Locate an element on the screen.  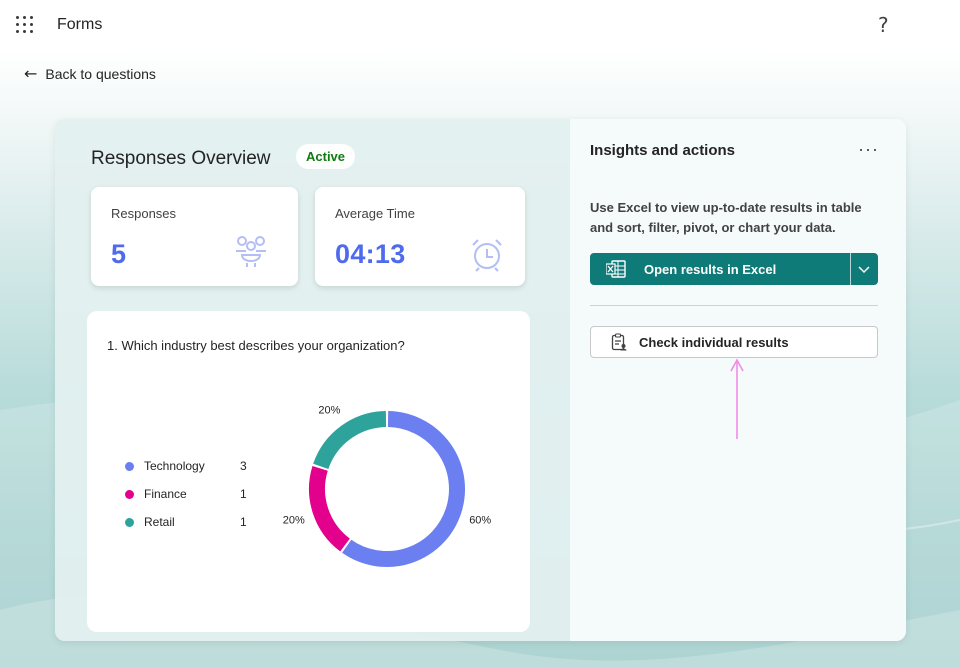
check-individual-results-button: Check individual results is located at coordinates (734, 342).